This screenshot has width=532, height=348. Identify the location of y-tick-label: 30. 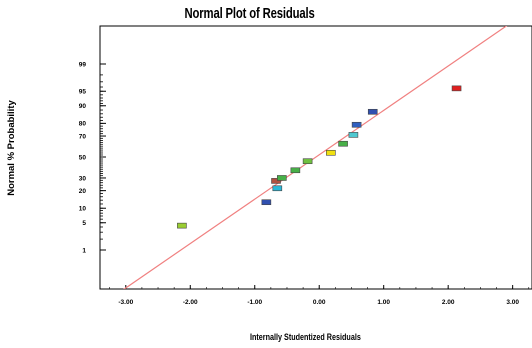
(83, 178).